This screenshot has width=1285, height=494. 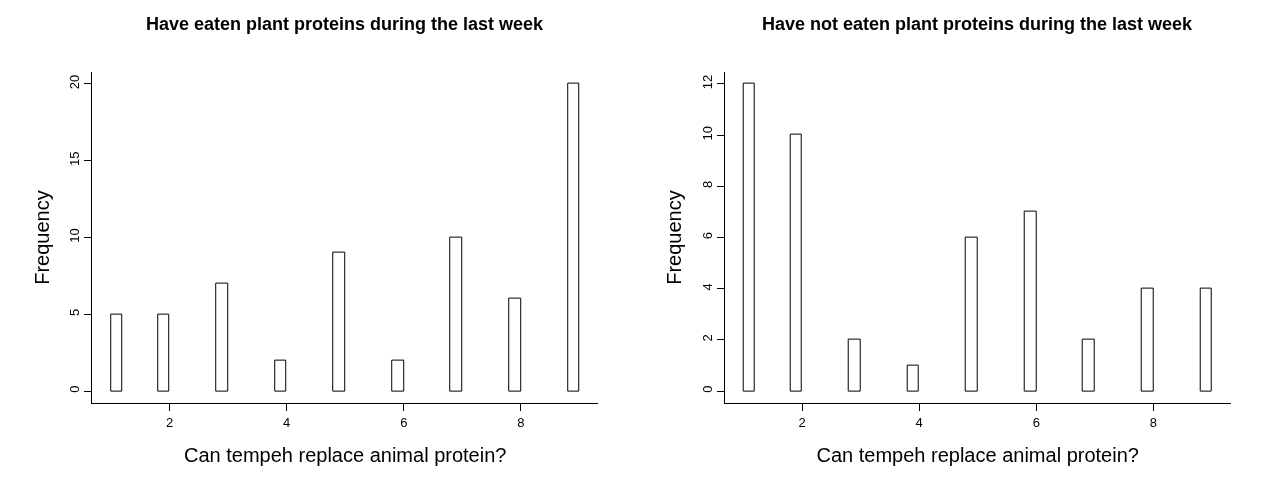 I want to click on y-tick-label: 6, so click(x=707, y=235).